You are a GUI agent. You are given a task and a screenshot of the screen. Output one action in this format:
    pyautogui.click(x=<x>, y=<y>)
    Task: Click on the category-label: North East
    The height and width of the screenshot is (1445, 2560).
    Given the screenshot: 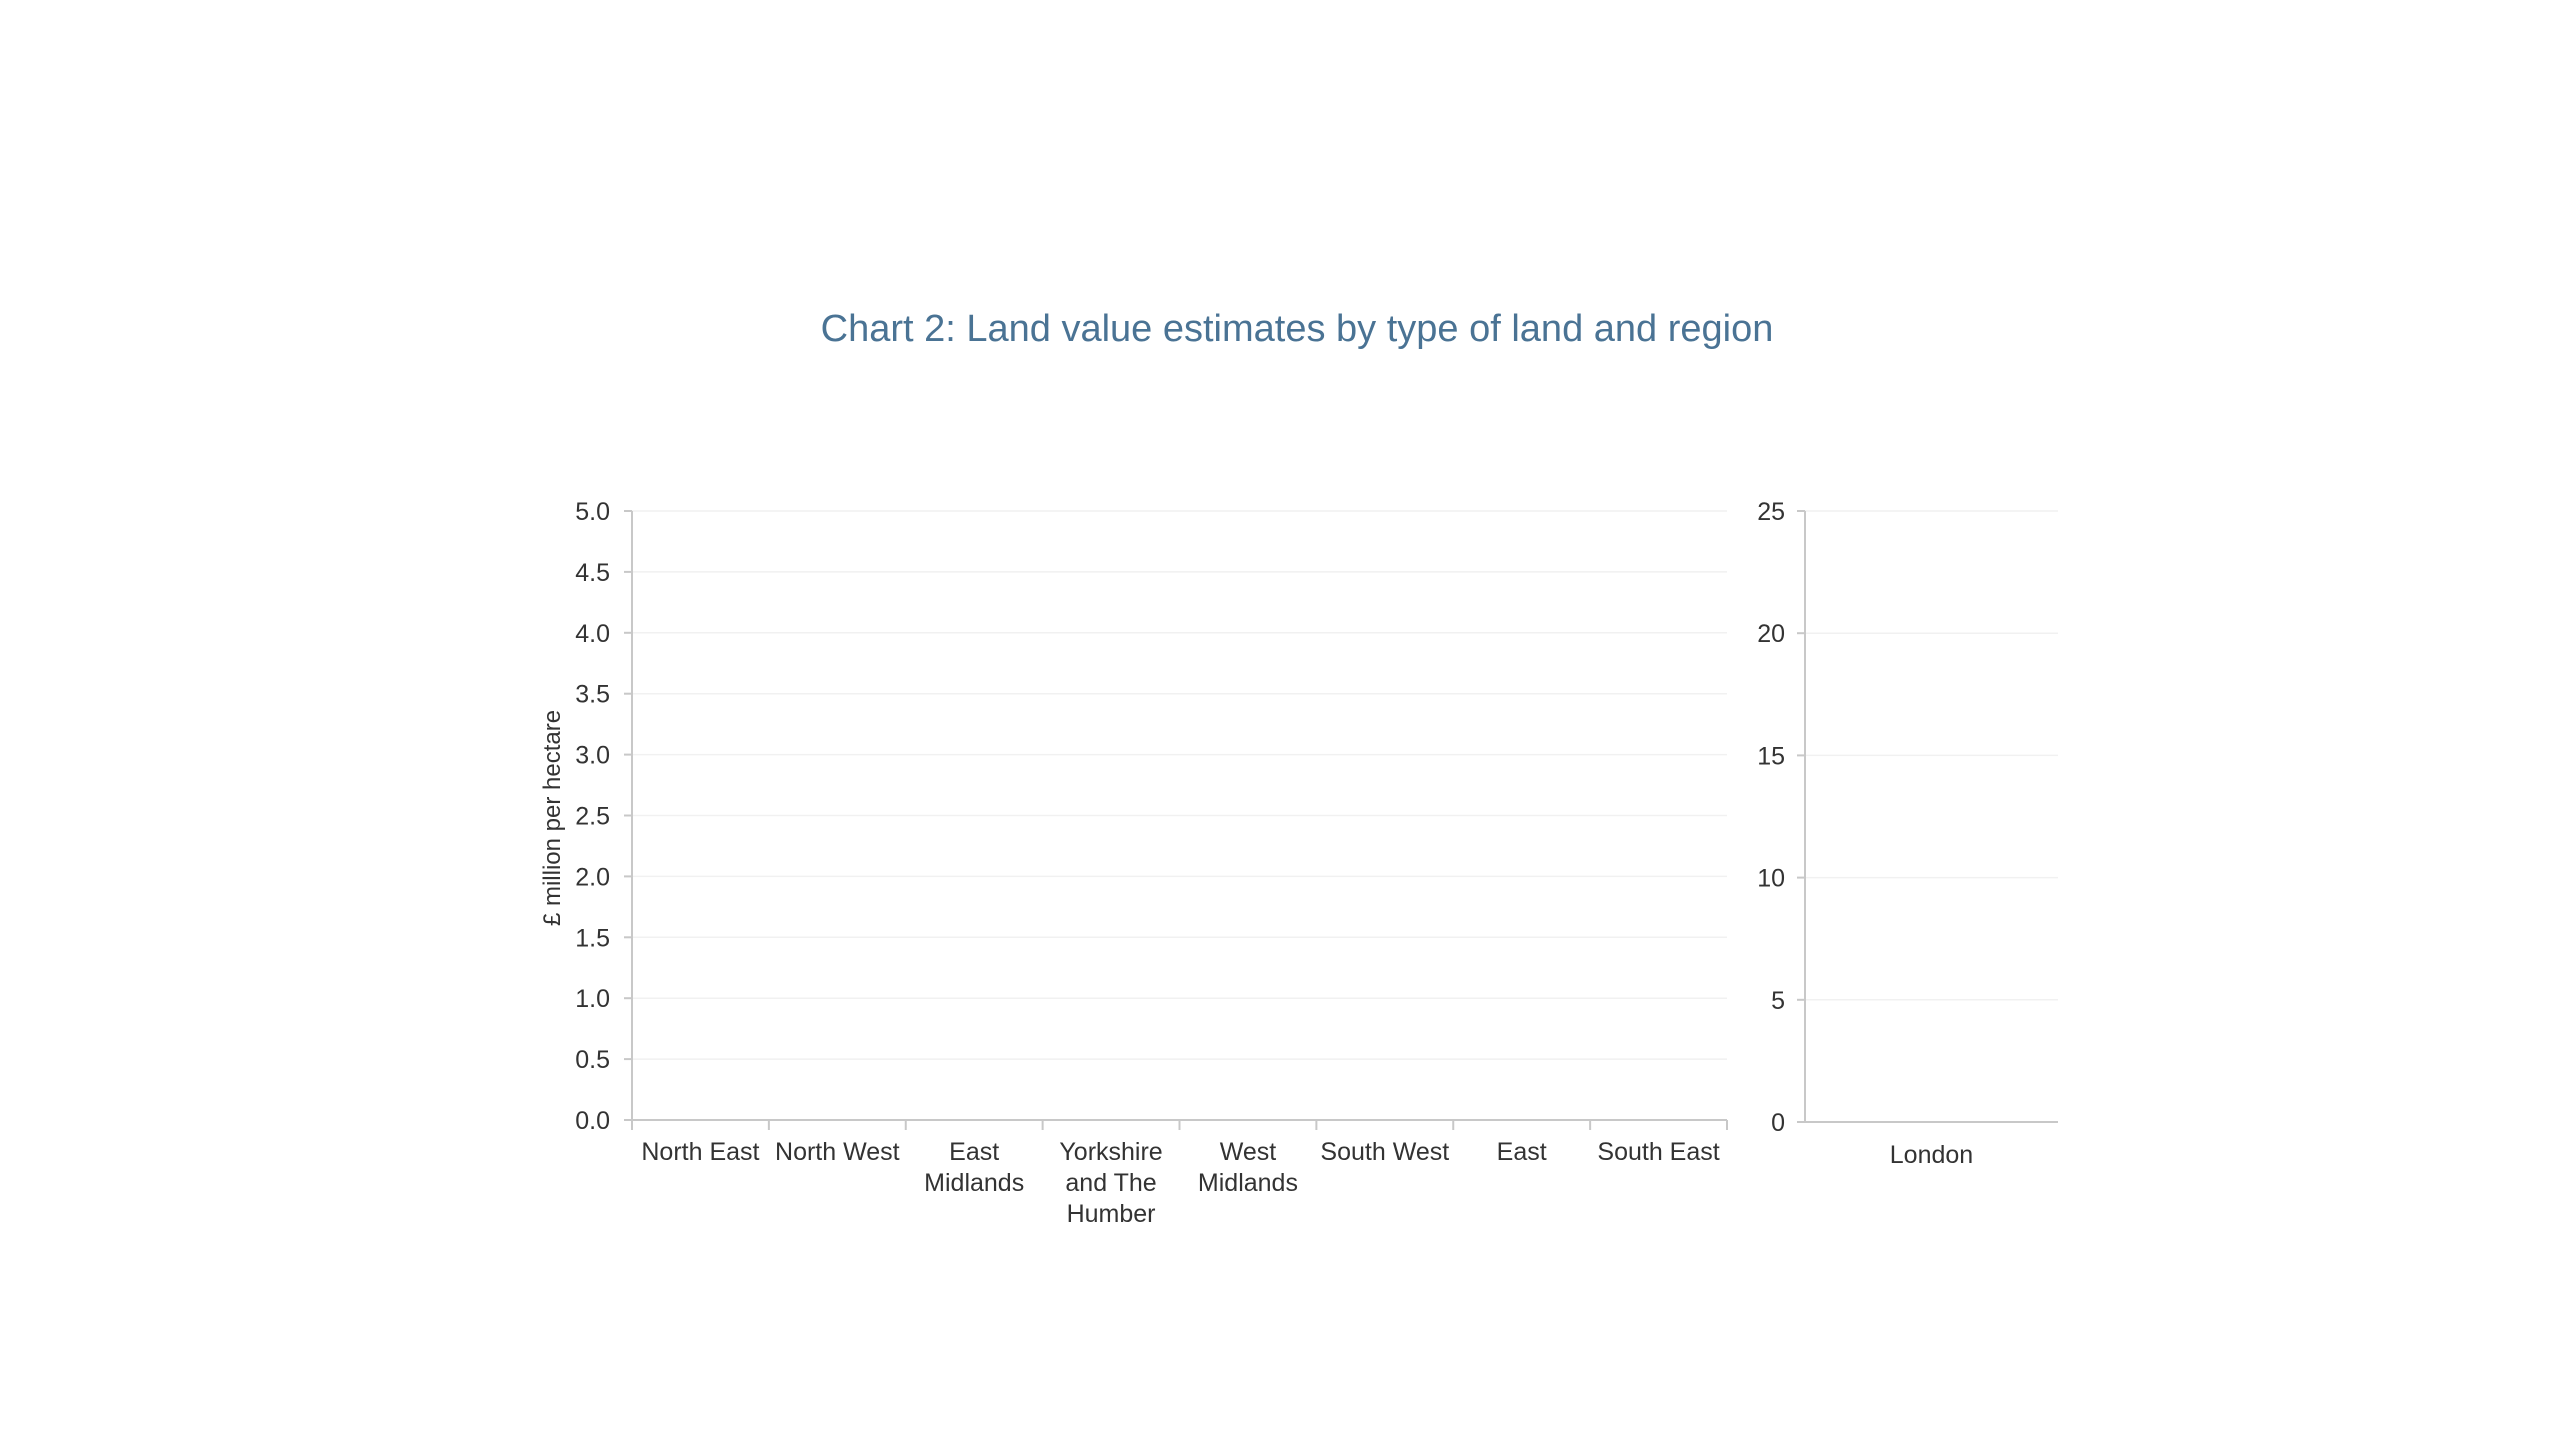 What is the action you would take?
    pyautogui.click(x=700, y=1152)
    